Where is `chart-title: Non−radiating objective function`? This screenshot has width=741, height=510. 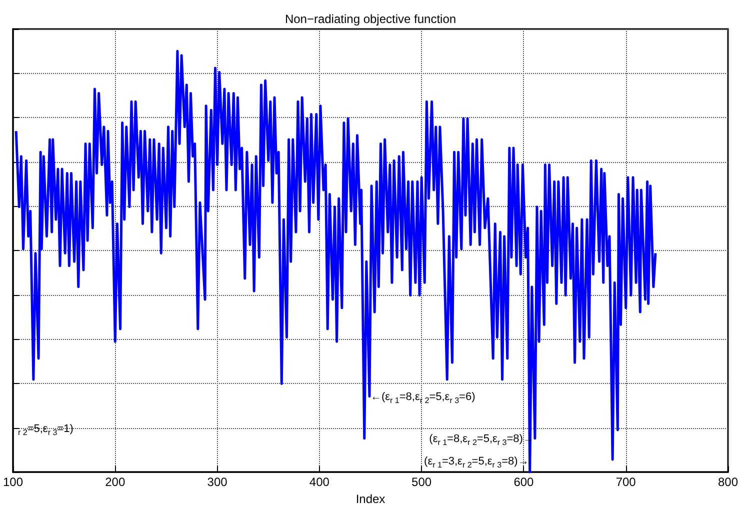
chart-title: Non−radiating objective function is located at coordinates (370, 19).